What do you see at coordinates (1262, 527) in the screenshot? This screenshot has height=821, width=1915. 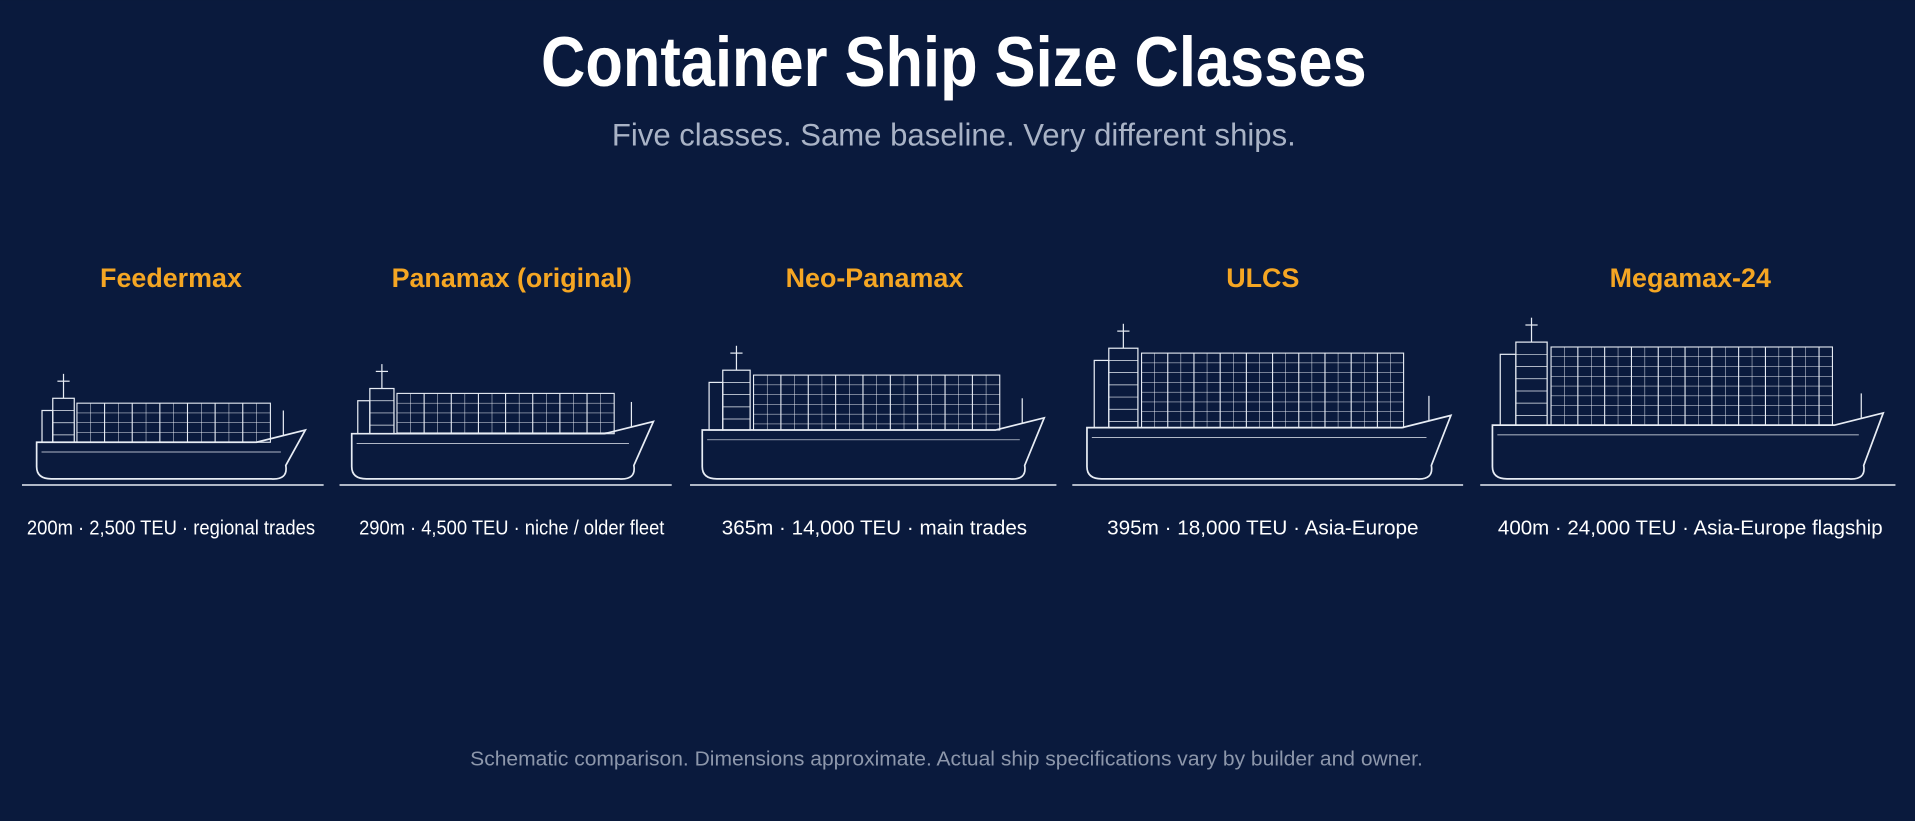 I see `class-caption: 395m · 18,000 TEU · Asia-Europe` at bounding box center [1262, 527].